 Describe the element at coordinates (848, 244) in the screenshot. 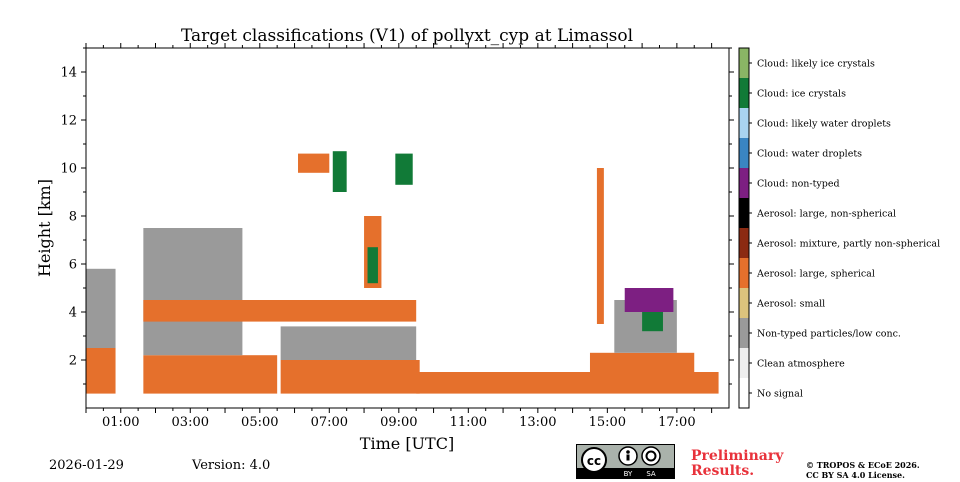

I see `legend-label: Aerosol: mixture, partly non-spherical` at that location.